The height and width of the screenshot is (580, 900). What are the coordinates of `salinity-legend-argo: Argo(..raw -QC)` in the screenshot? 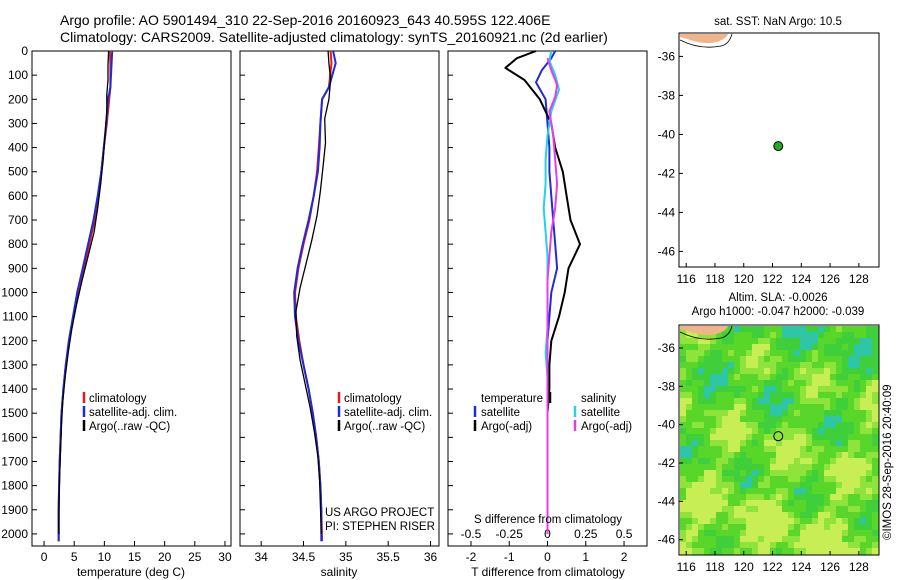 It's located at (384, 427).